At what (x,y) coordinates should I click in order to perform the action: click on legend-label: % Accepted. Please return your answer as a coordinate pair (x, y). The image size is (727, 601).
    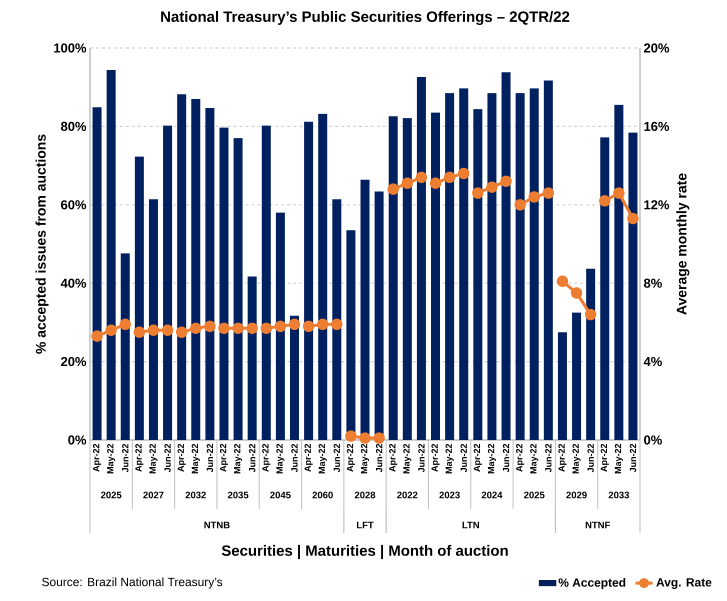
    Looking at the image, I should click on (592, 584).